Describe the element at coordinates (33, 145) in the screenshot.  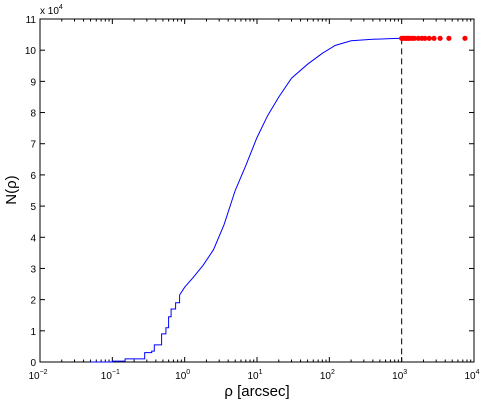
I see `y-tick-label: 7` at that location.